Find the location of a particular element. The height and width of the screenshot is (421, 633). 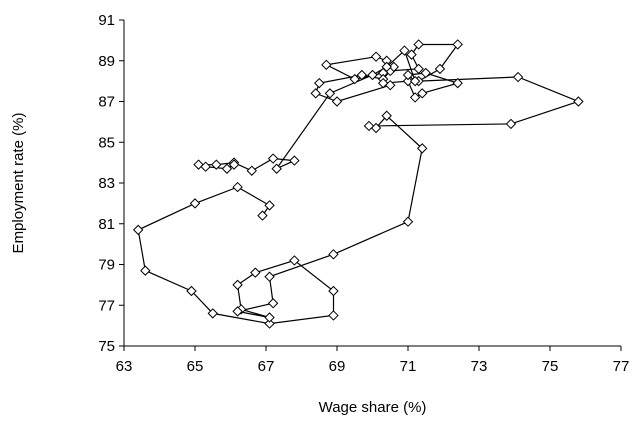

y-tick-label: 79 is located at coordinates (106, 265).